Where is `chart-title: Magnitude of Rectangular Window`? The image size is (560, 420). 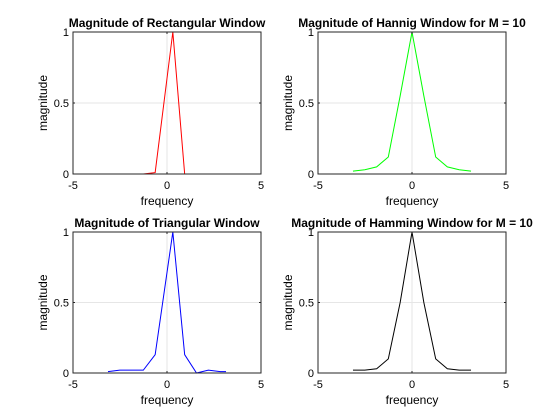 chart-title: Magnitude of Rectangular Window is located at coordinates (167, 23).